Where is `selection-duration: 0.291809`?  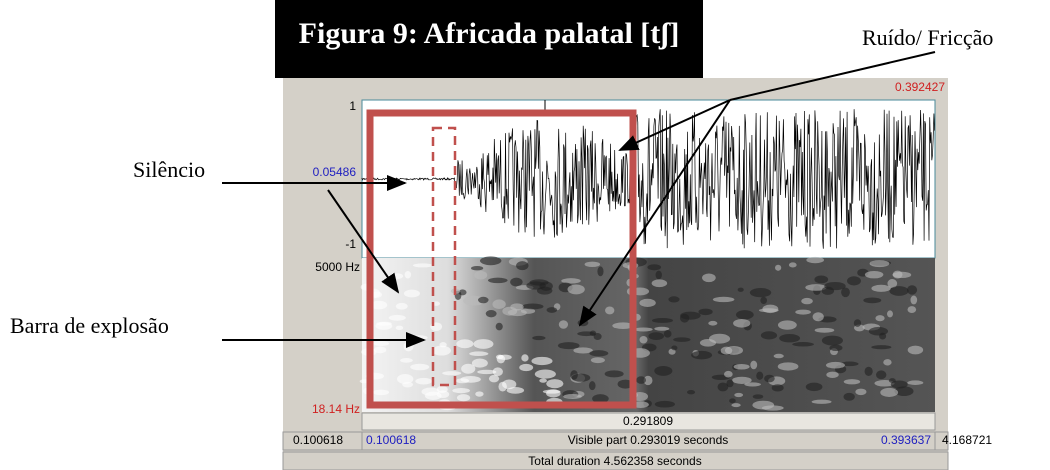 selection-duration: 0.291809 is located at coordinates (648, 421).